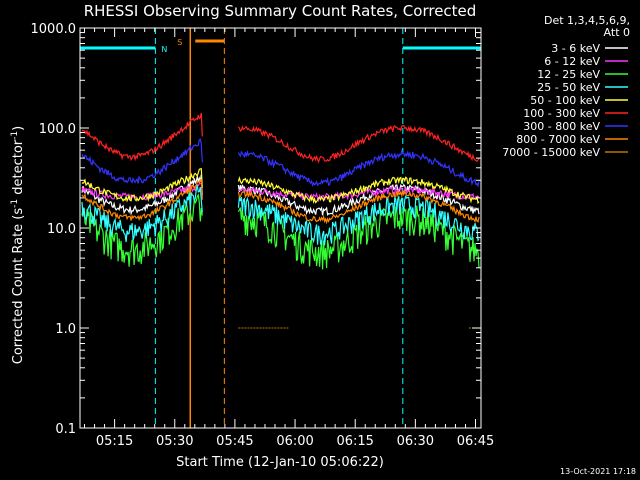  I want to click on y-tick-label-4: 0.1, so click(65, 429).